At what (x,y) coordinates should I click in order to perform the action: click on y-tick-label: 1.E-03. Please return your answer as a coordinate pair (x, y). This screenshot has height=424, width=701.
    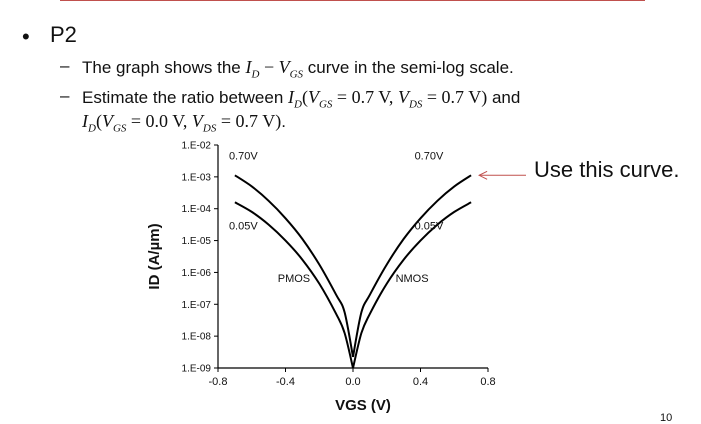
    Looking at the image, I should click on (197, 177).